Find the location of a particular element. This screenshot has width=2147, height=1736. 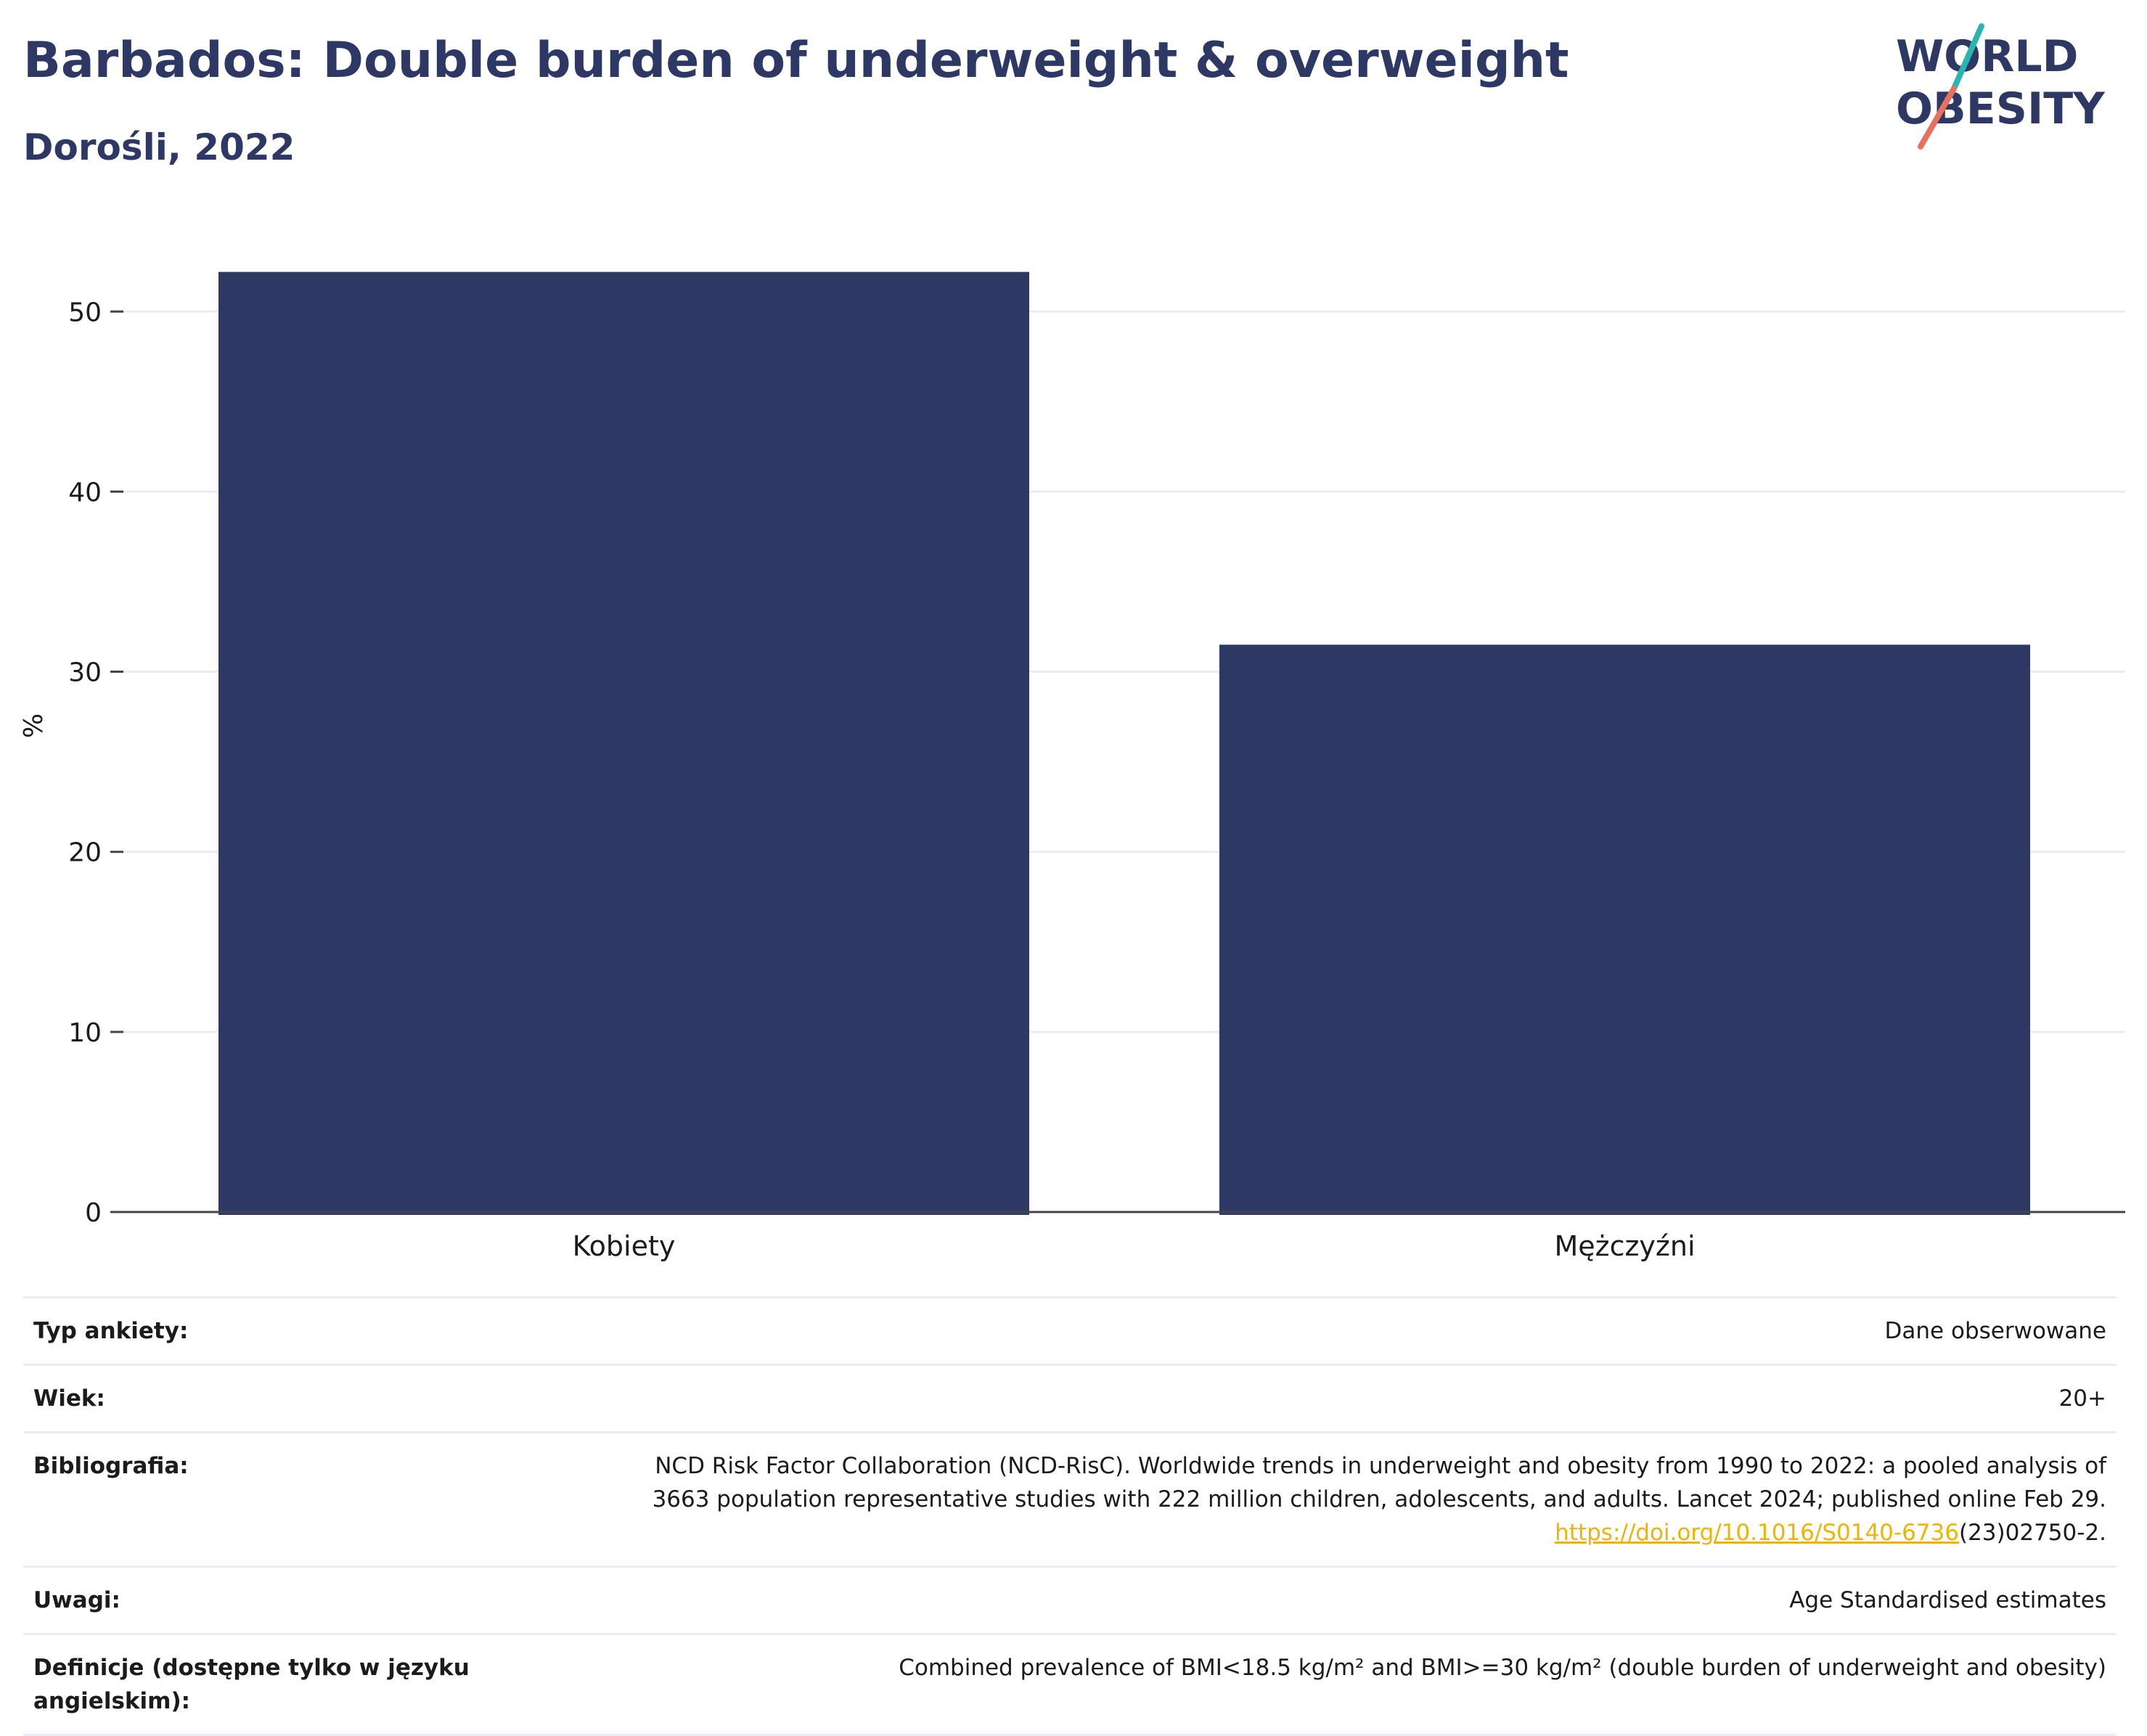

world-obesity-logo: WORLD OBESITY is located at coordinates (2001, 86).